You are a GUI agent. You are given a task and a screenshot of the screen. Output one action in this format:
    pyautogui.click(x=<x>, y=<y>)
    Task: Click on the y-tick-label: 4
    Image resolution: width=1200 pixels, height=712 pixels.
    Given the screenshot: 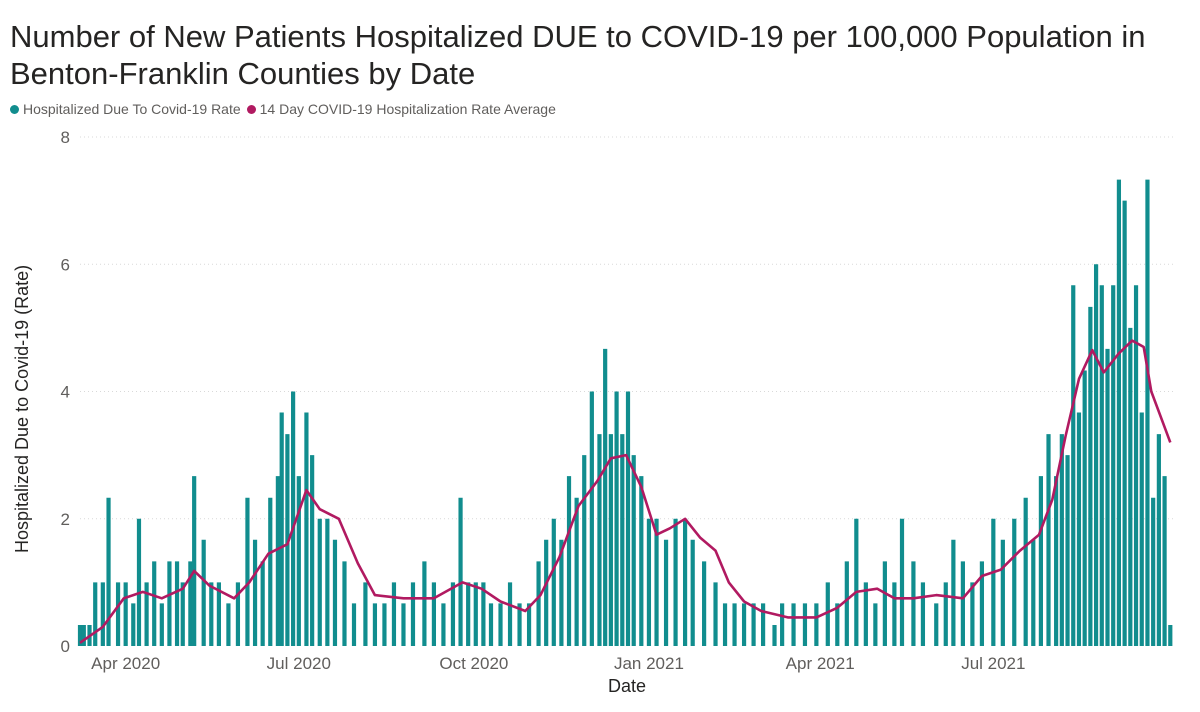 What is the action you would take?
    pyautogui.click(x=65, y=392)
    